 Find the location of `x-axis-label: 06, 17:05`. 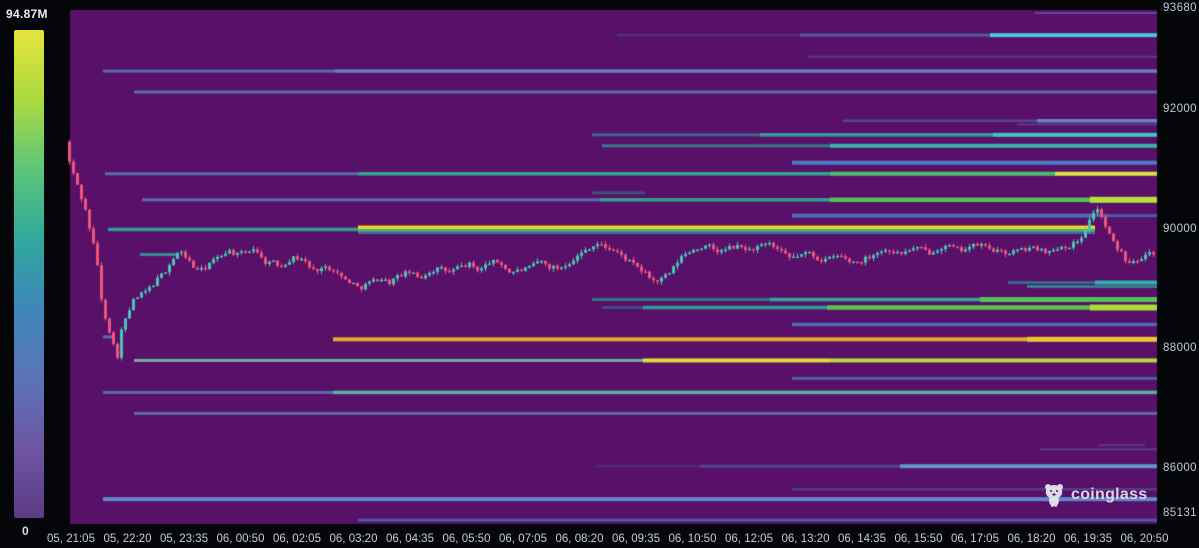

x-axis-label: 06, 17:05 is located at coordinates (975, 539).